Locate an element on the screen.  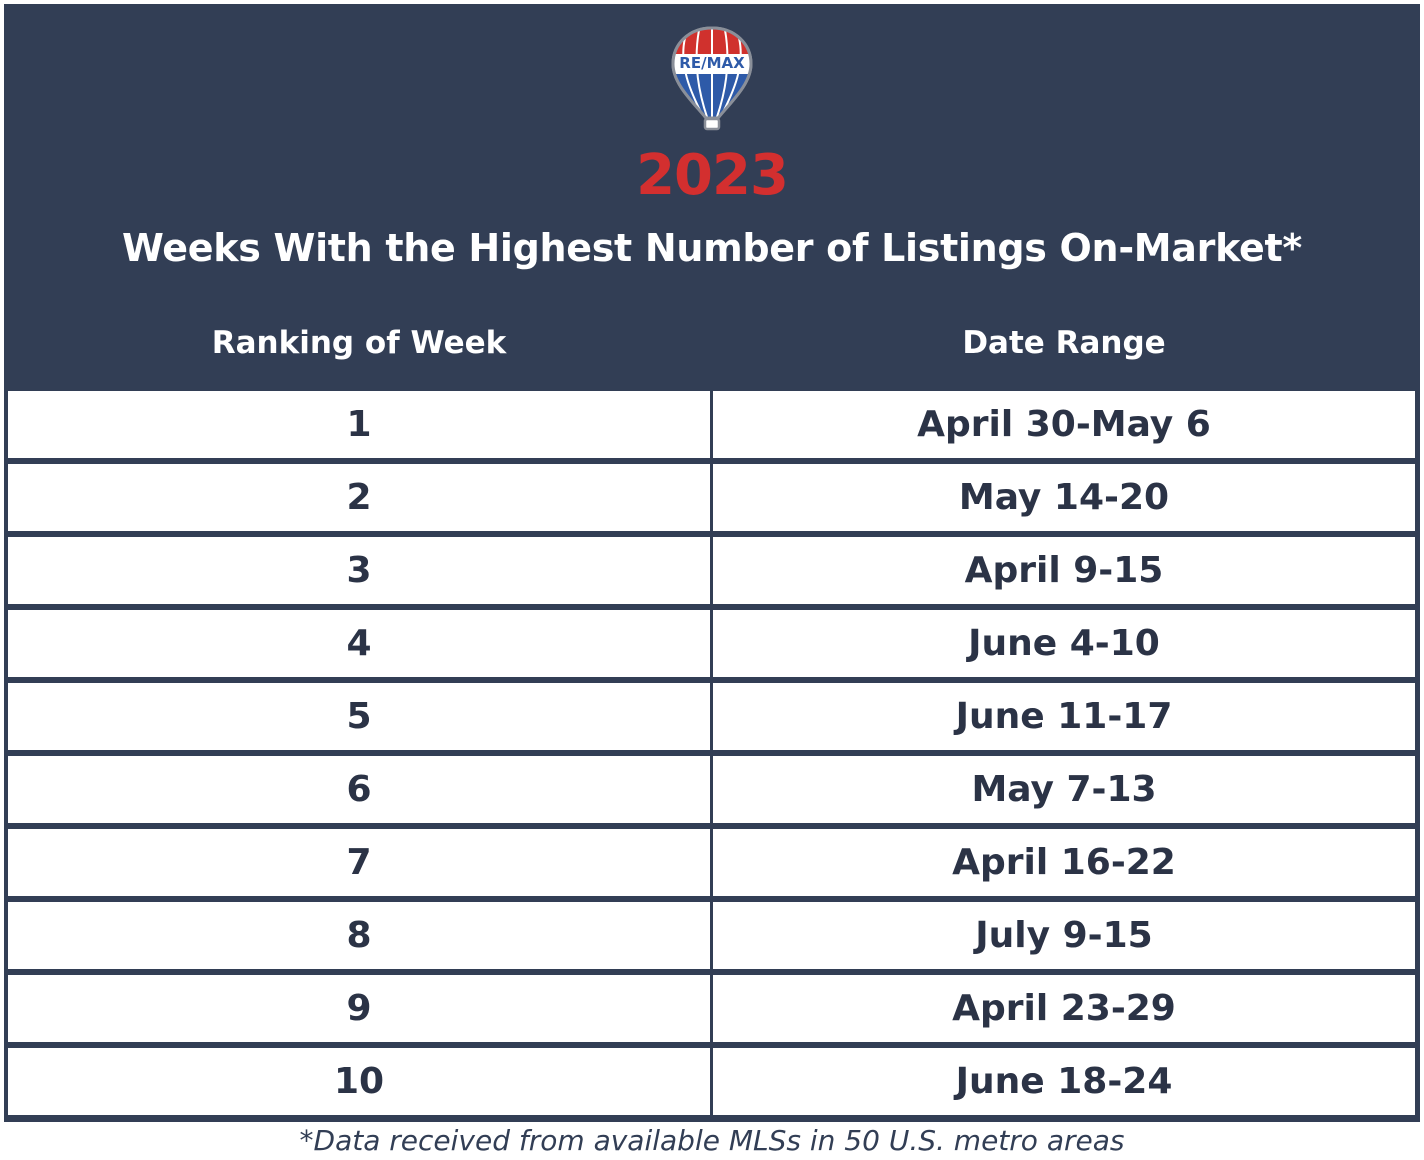
date-range-cell: May 14-20 is located at coordinates (1064, 497).